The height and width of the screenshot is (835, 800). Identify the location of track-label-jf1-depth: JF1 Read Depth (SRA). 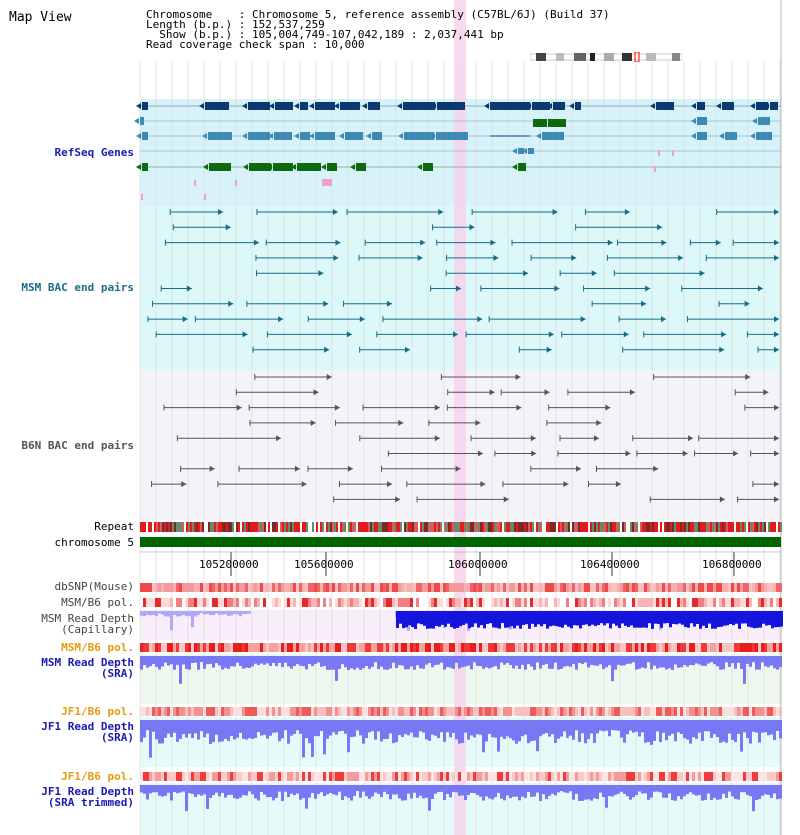
(87, 732).